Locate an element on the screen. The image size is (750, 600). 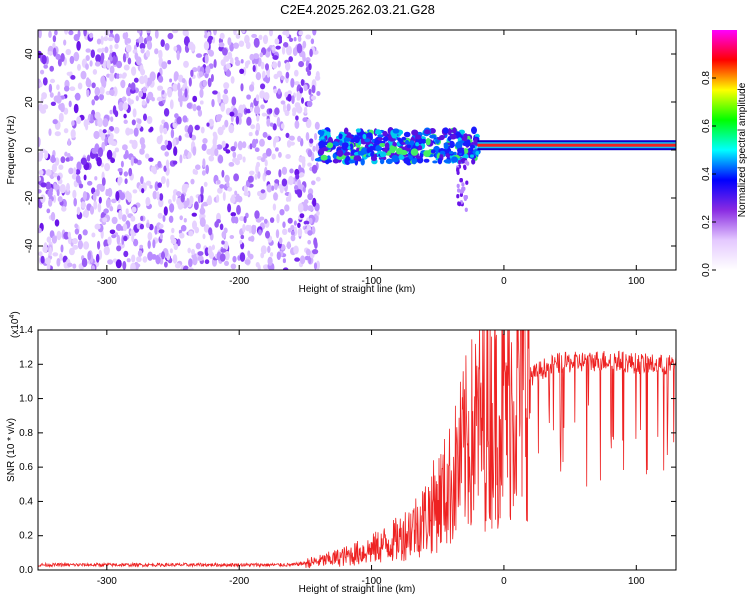
y-tick-label: -20 is located at coordinates (29, 197).